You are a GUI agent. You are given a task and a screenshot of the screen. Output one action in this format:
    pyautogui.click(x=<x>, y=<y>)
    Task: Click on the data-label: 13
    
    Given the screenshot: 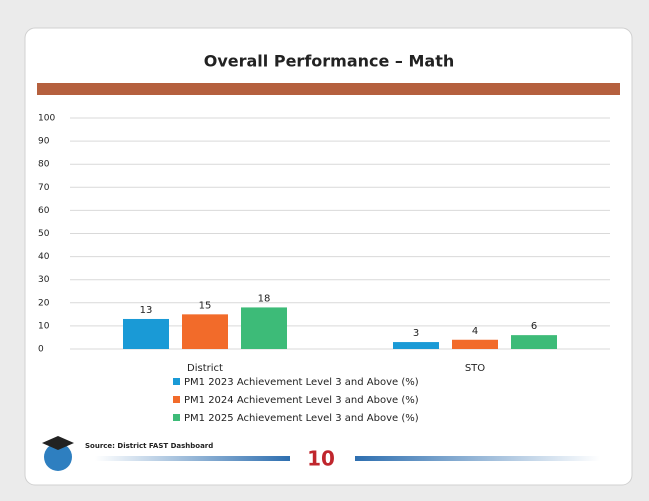 What is the action you would take?
    pyautogui.click(x=146, y=310)
    